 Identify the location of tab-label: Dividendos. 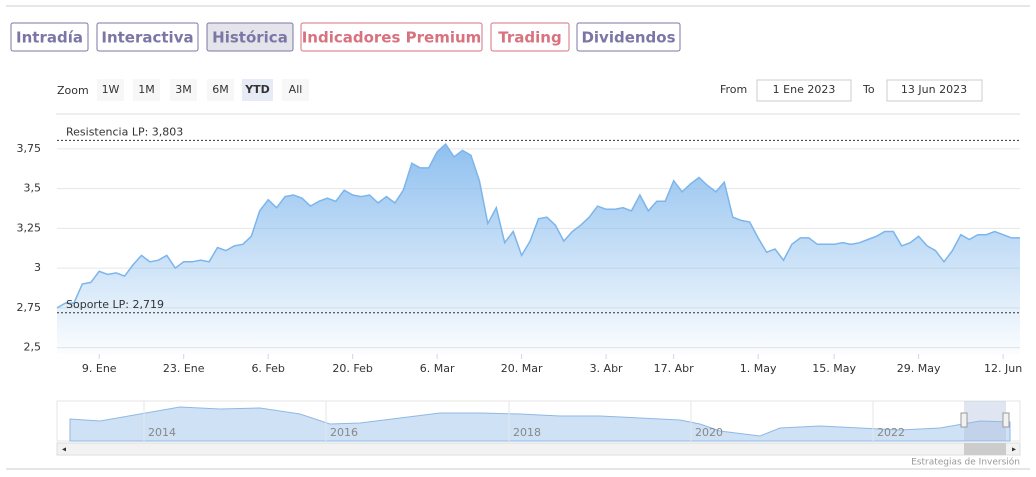
(628, 38).